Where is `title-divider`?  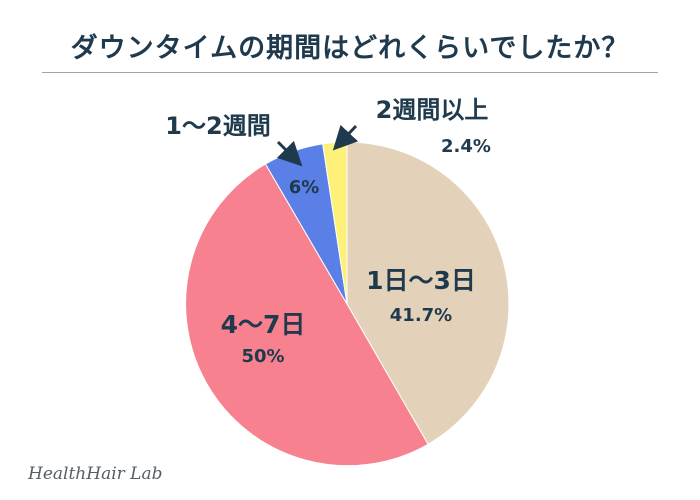
title-divider is located at coordinates (350, 72).